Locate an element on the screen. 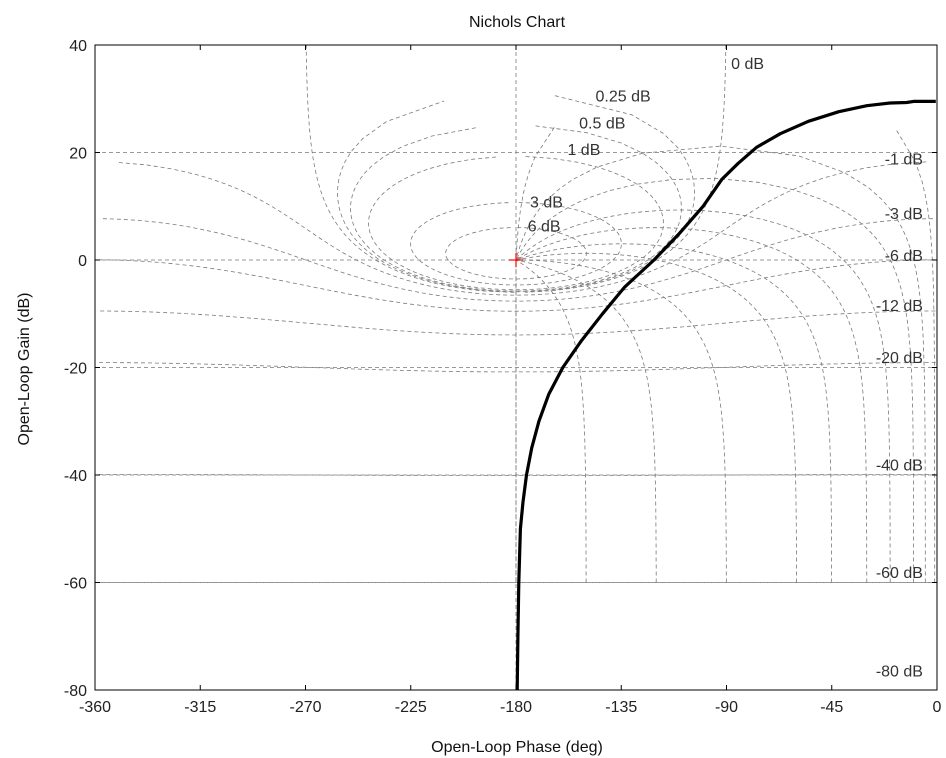 Image resolution: width=946 pixels, height=758 pixels. x-tick-label: -225 is located at coordinates (411, 707).